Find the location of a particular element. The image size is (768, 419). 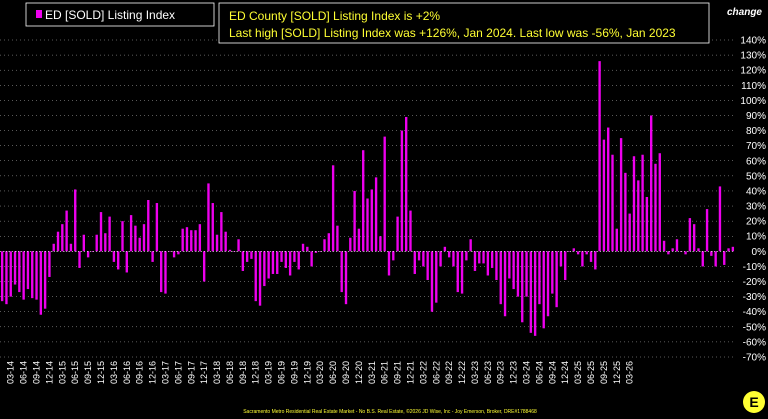

x-tick-label: 09-14 is located at coordinates (37, 372).